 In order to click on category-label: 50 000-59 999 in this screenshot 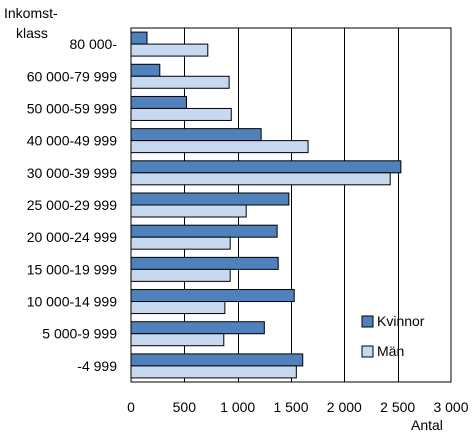, I will do `click(72, 108)`.